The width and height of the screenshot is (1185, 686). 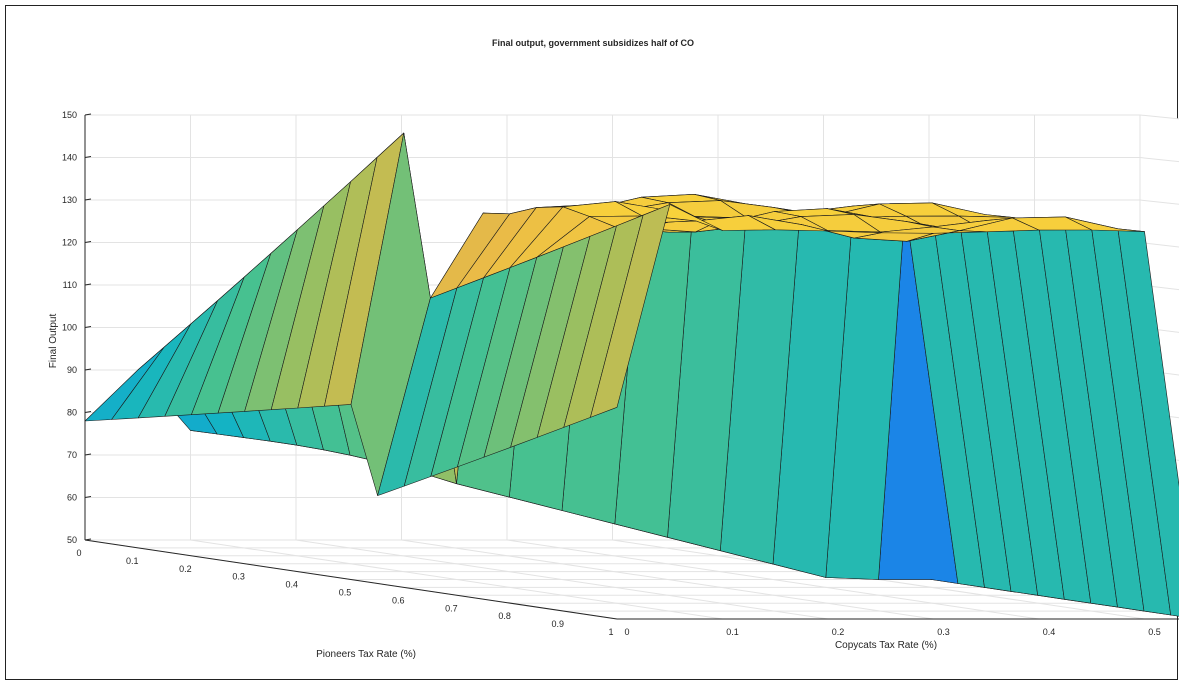 What do you see at coordinates (69, 243) in the screenshot?
I see `z-tick-label: 120` at bounding box center [69, 243].